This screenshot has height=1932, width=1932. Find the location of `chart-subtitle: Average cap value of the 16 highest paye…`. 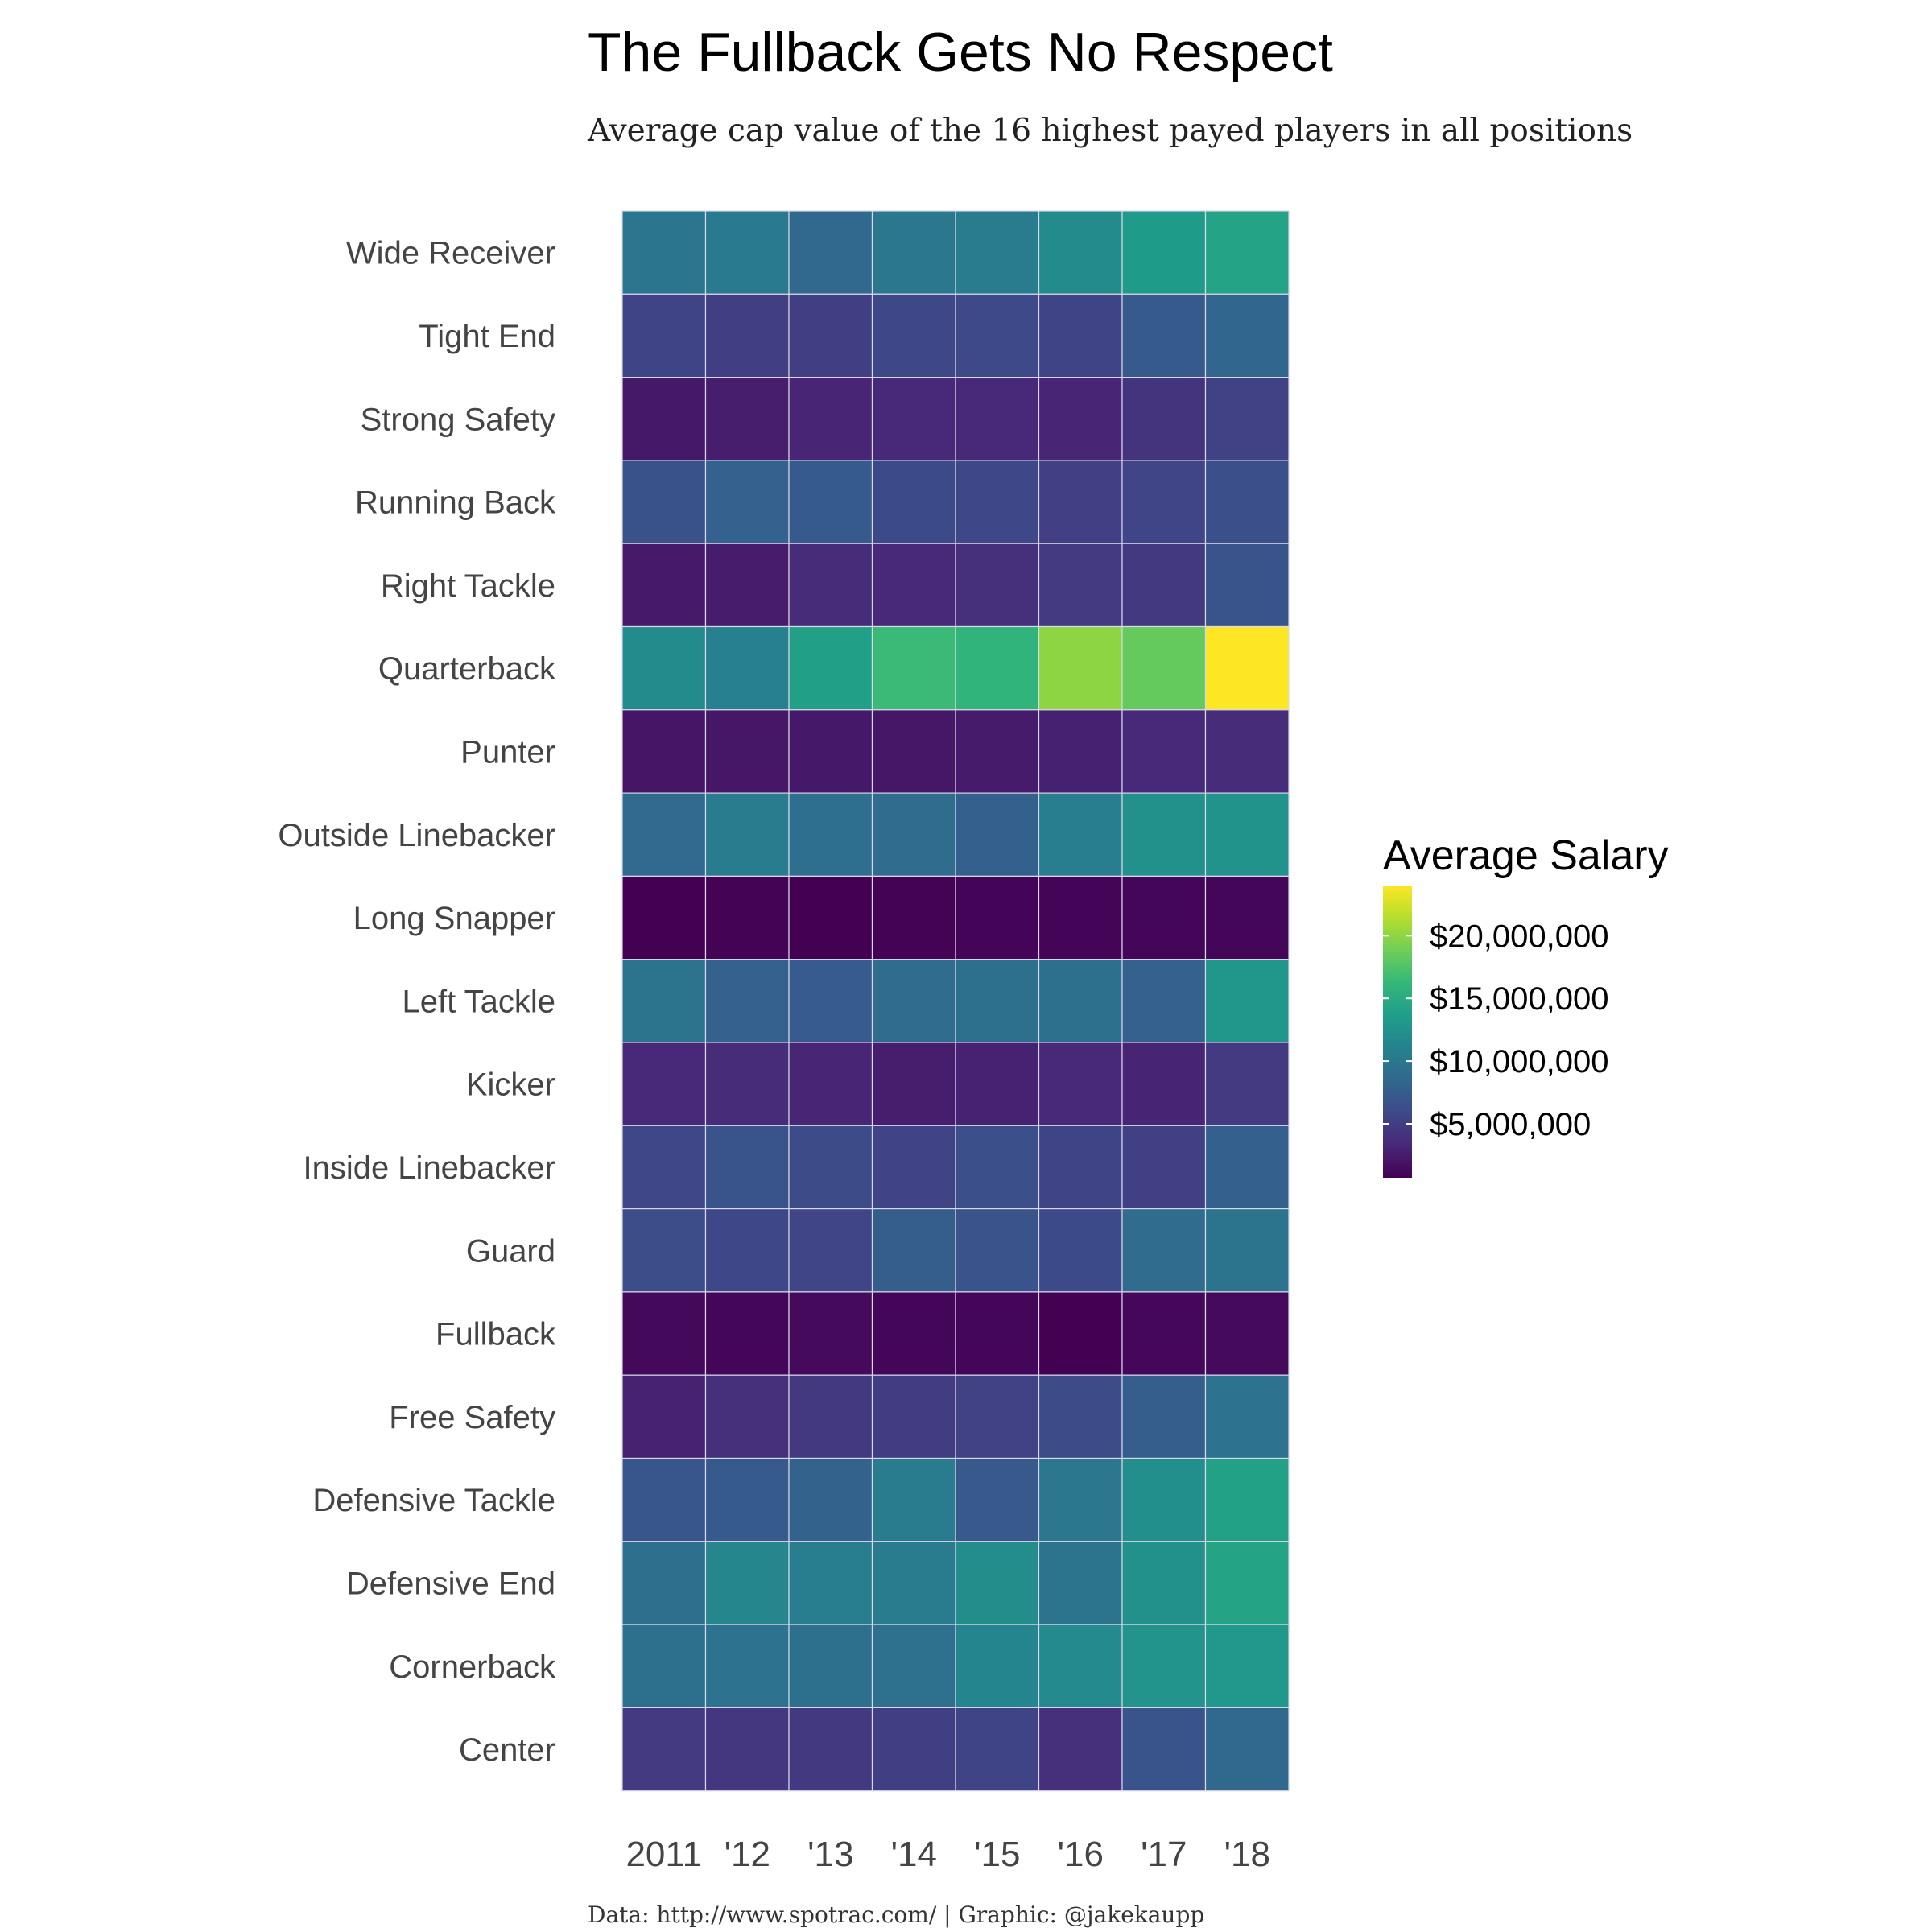

chart-subtitle: Average cap value of the 16 highest paye… is located at coordinates (1110, 131).